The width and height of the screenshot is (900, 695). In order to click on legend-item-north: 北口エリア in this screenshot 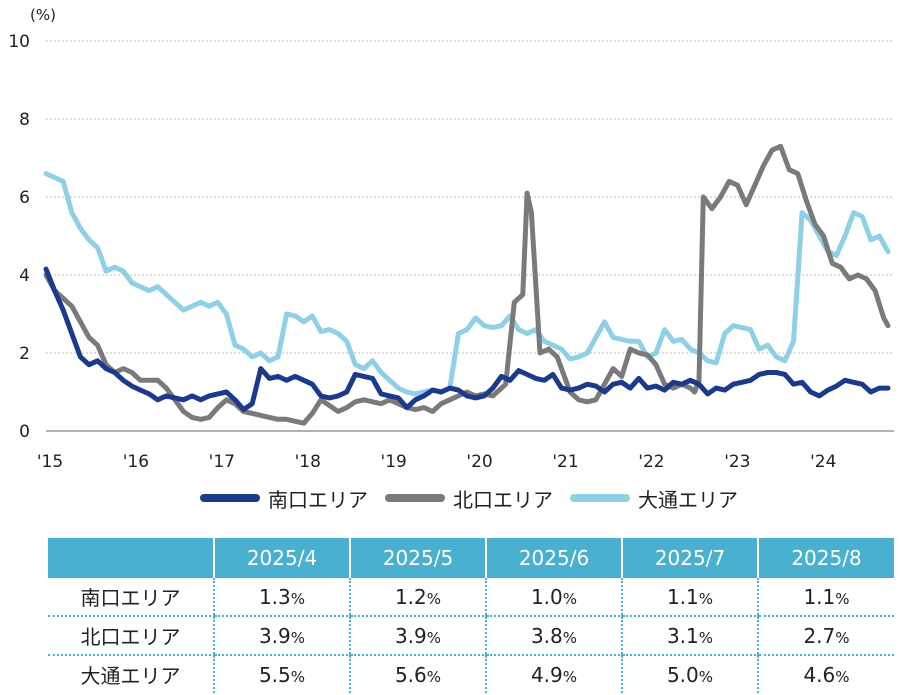, I will do `click(469, 498)`.